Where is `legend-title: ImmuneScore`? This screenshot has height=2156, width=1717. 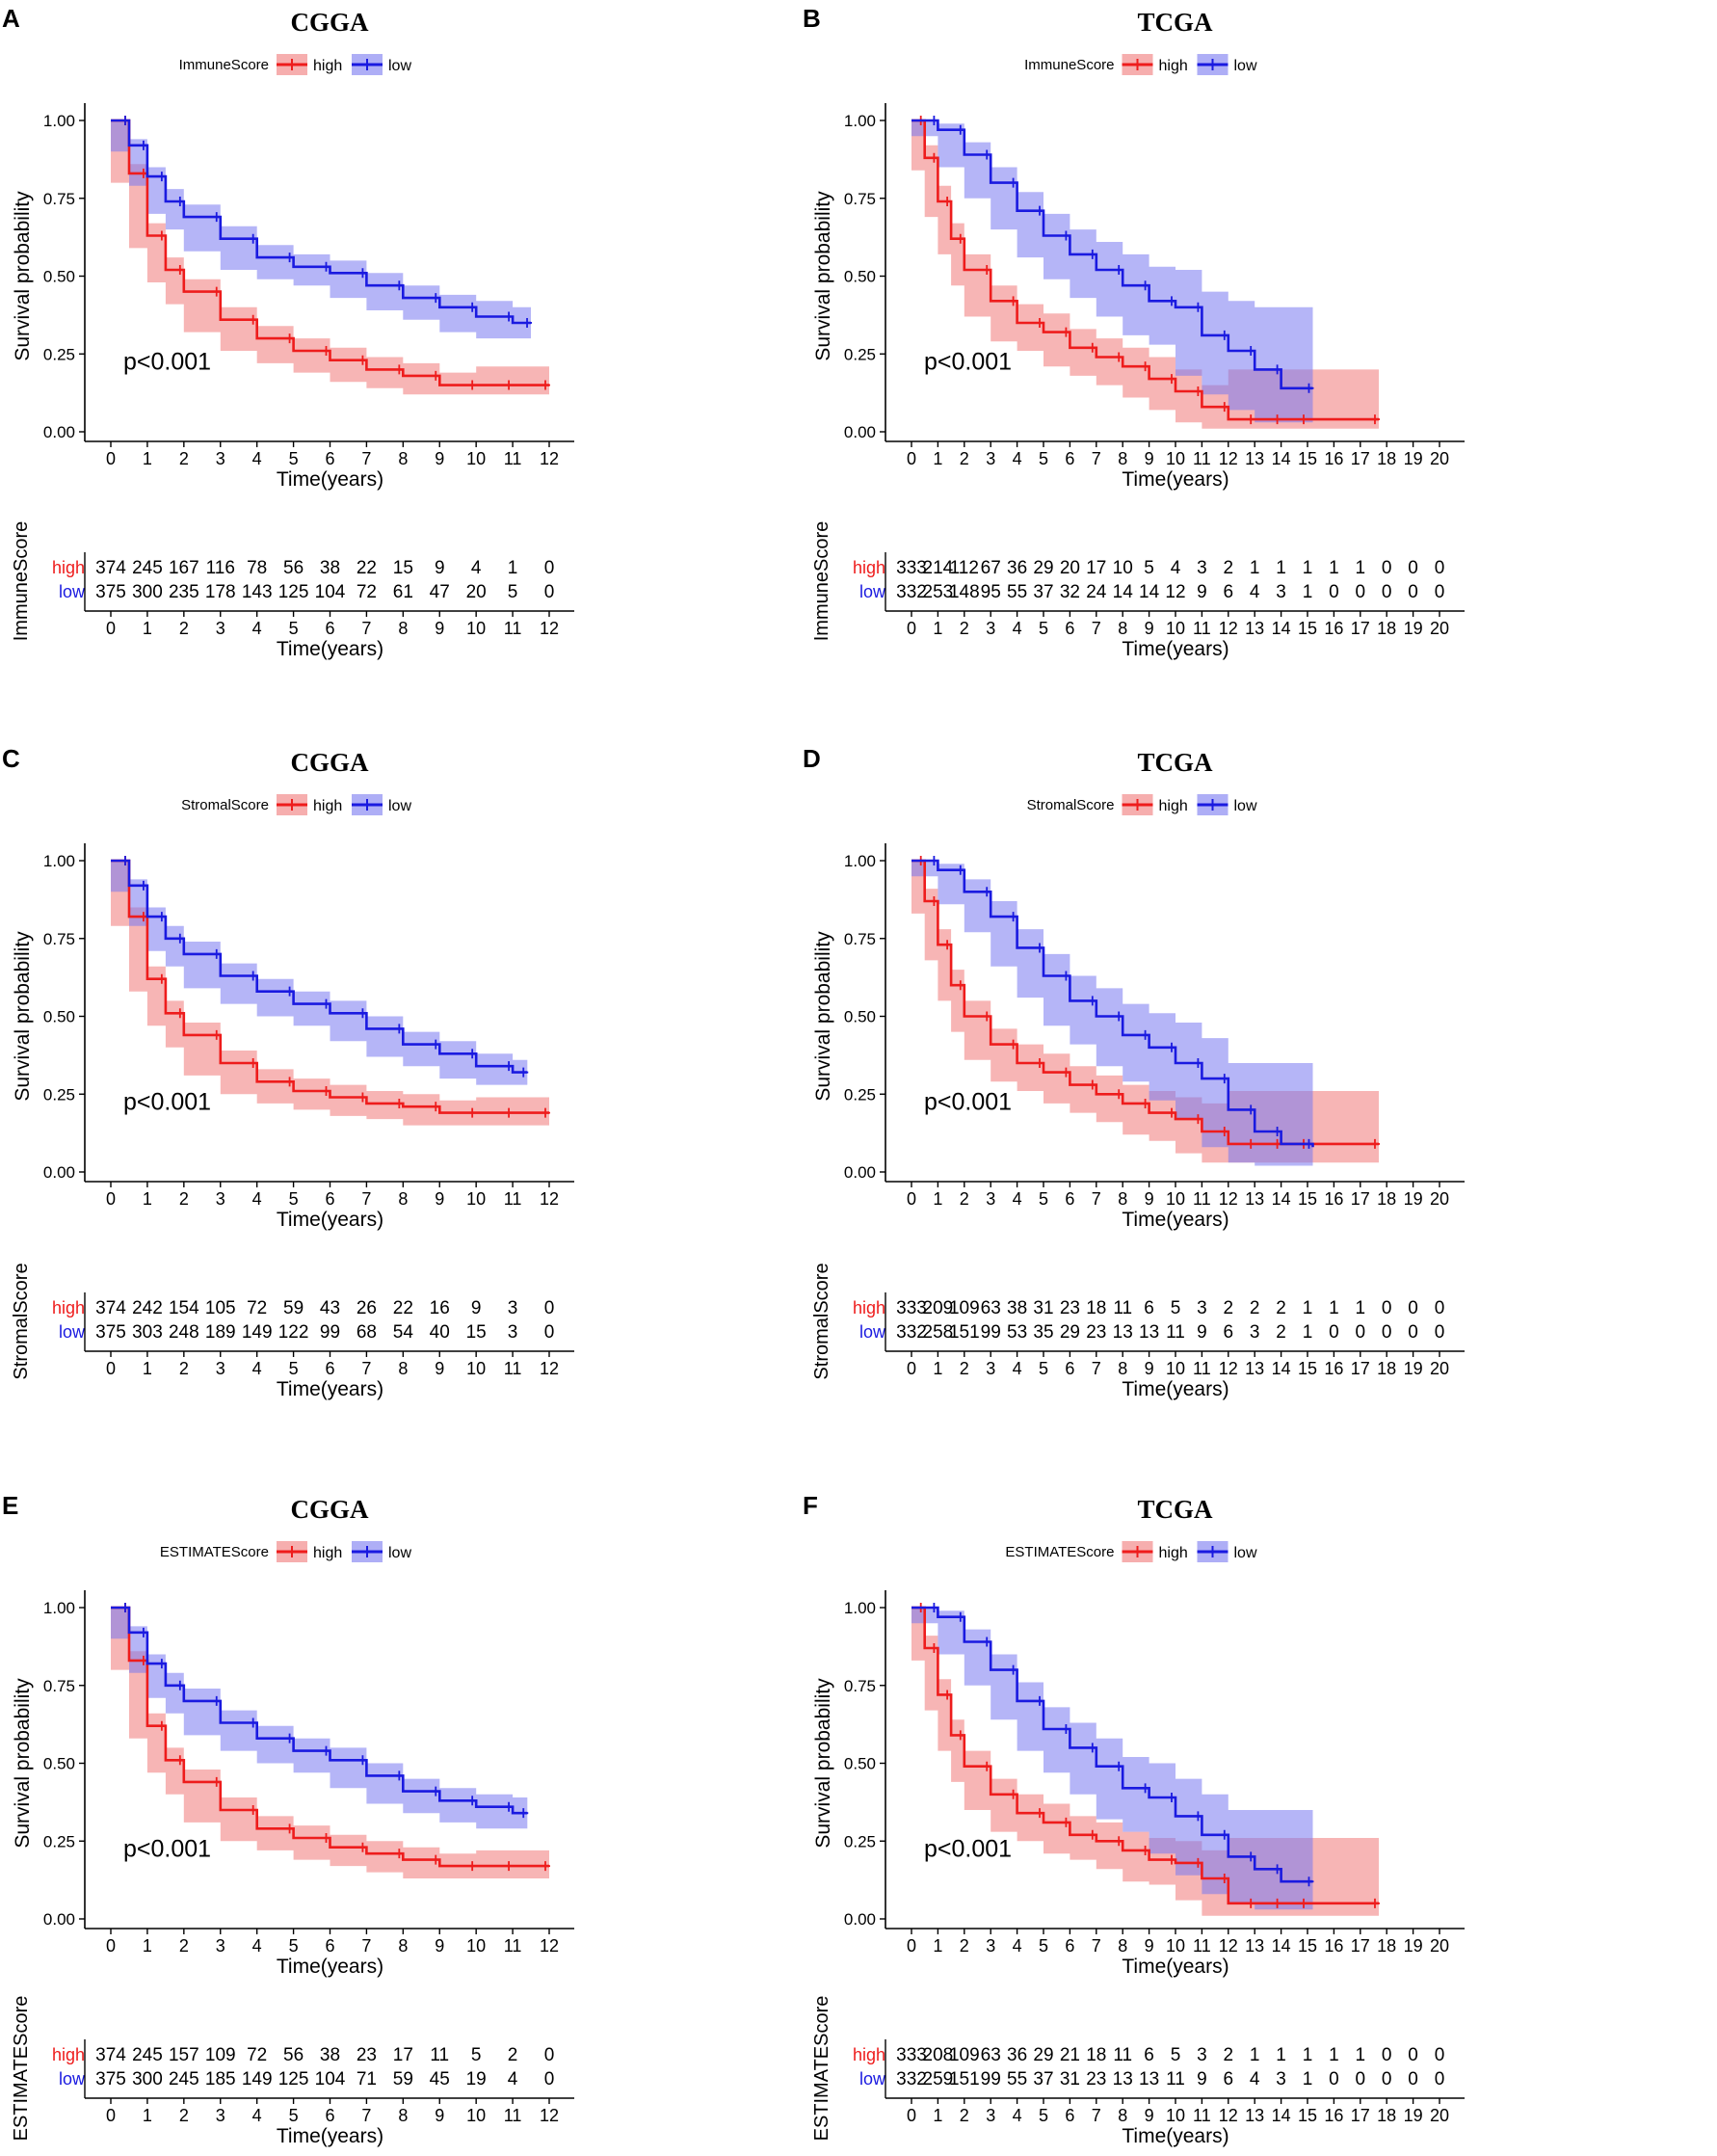 legend-title: ImmuneScore is located at coordinates (1069, 65).